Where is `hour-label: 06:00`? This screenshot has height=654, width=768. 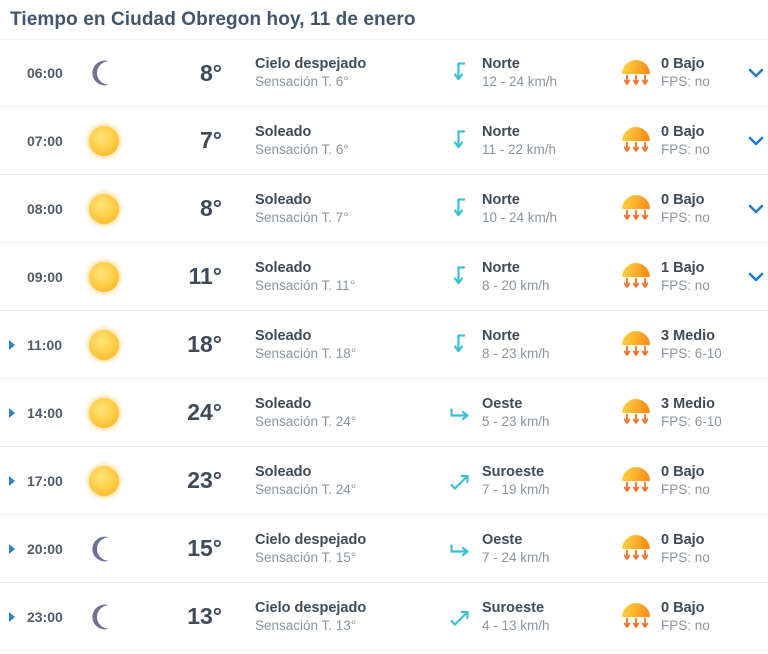 hour-label: 06:00 is located at coordinates (45, 73).